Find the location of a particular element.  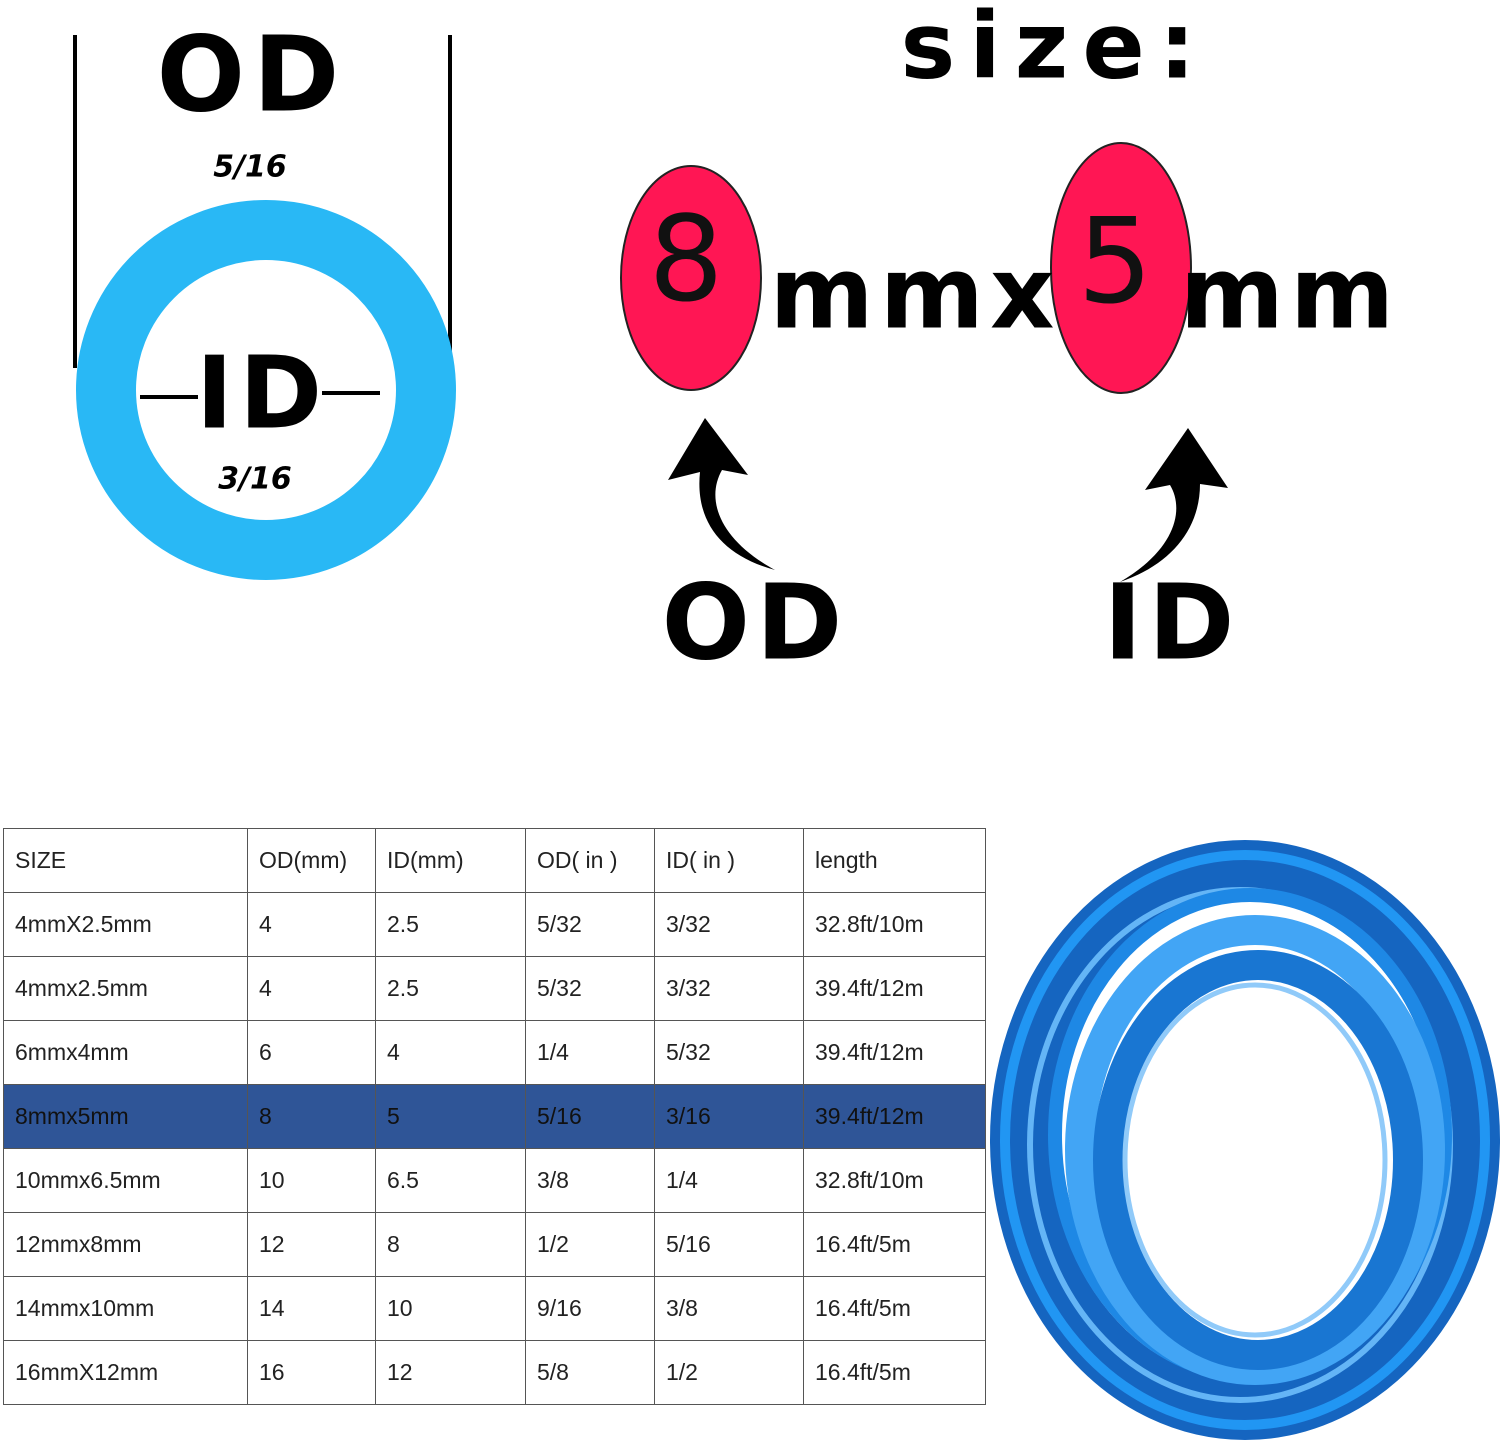

table-cell: 16 is located at coordinates (311, 1372).